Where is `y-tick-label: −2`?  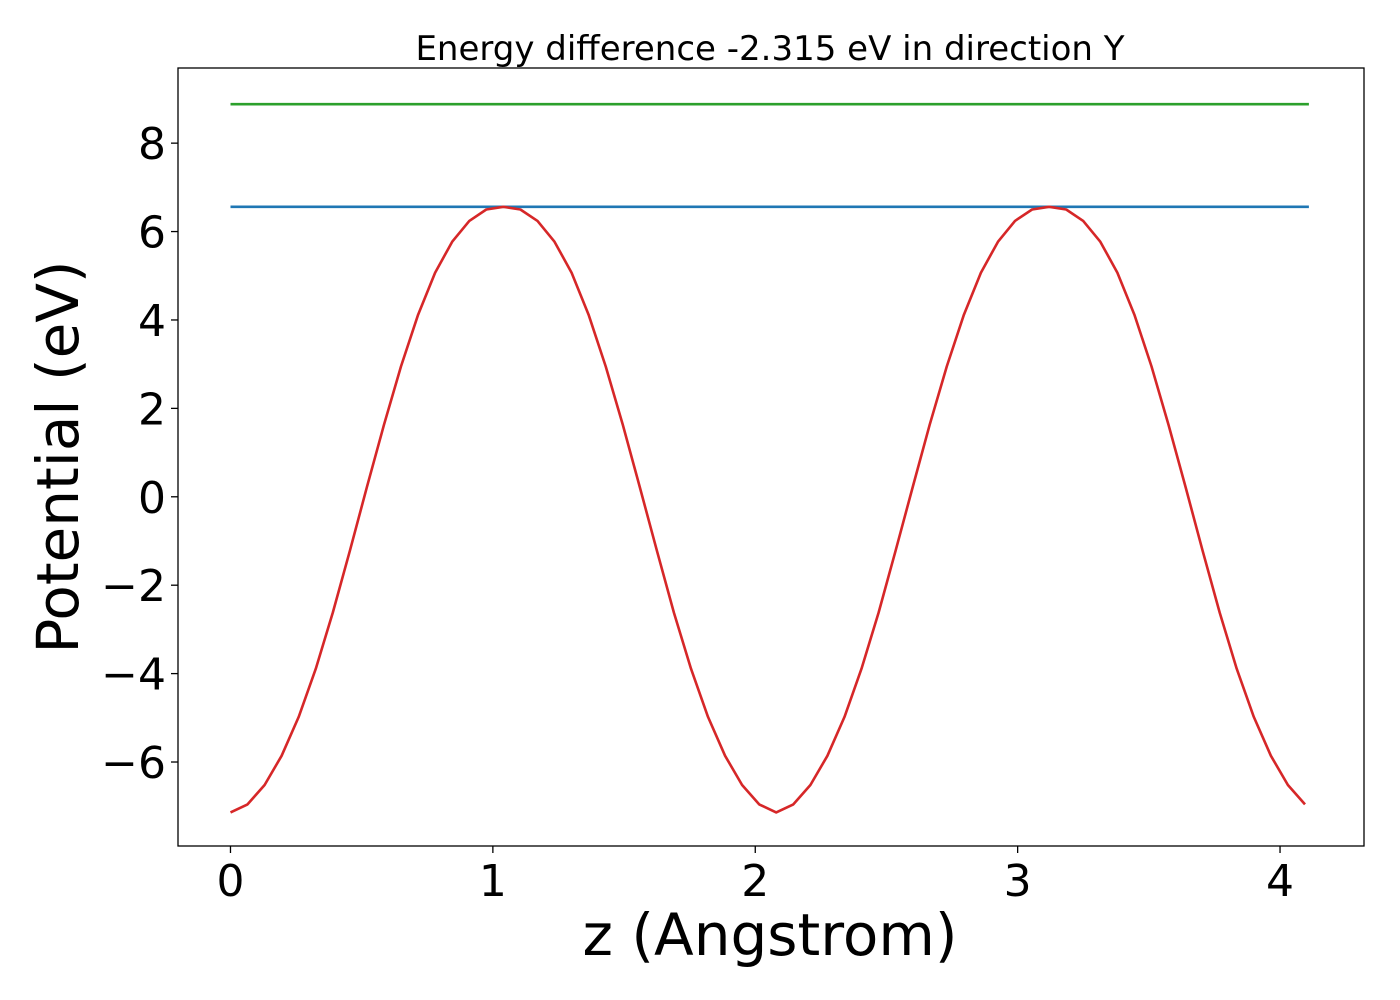
y-tick-label: −2 is located at coordinates (133, 586).